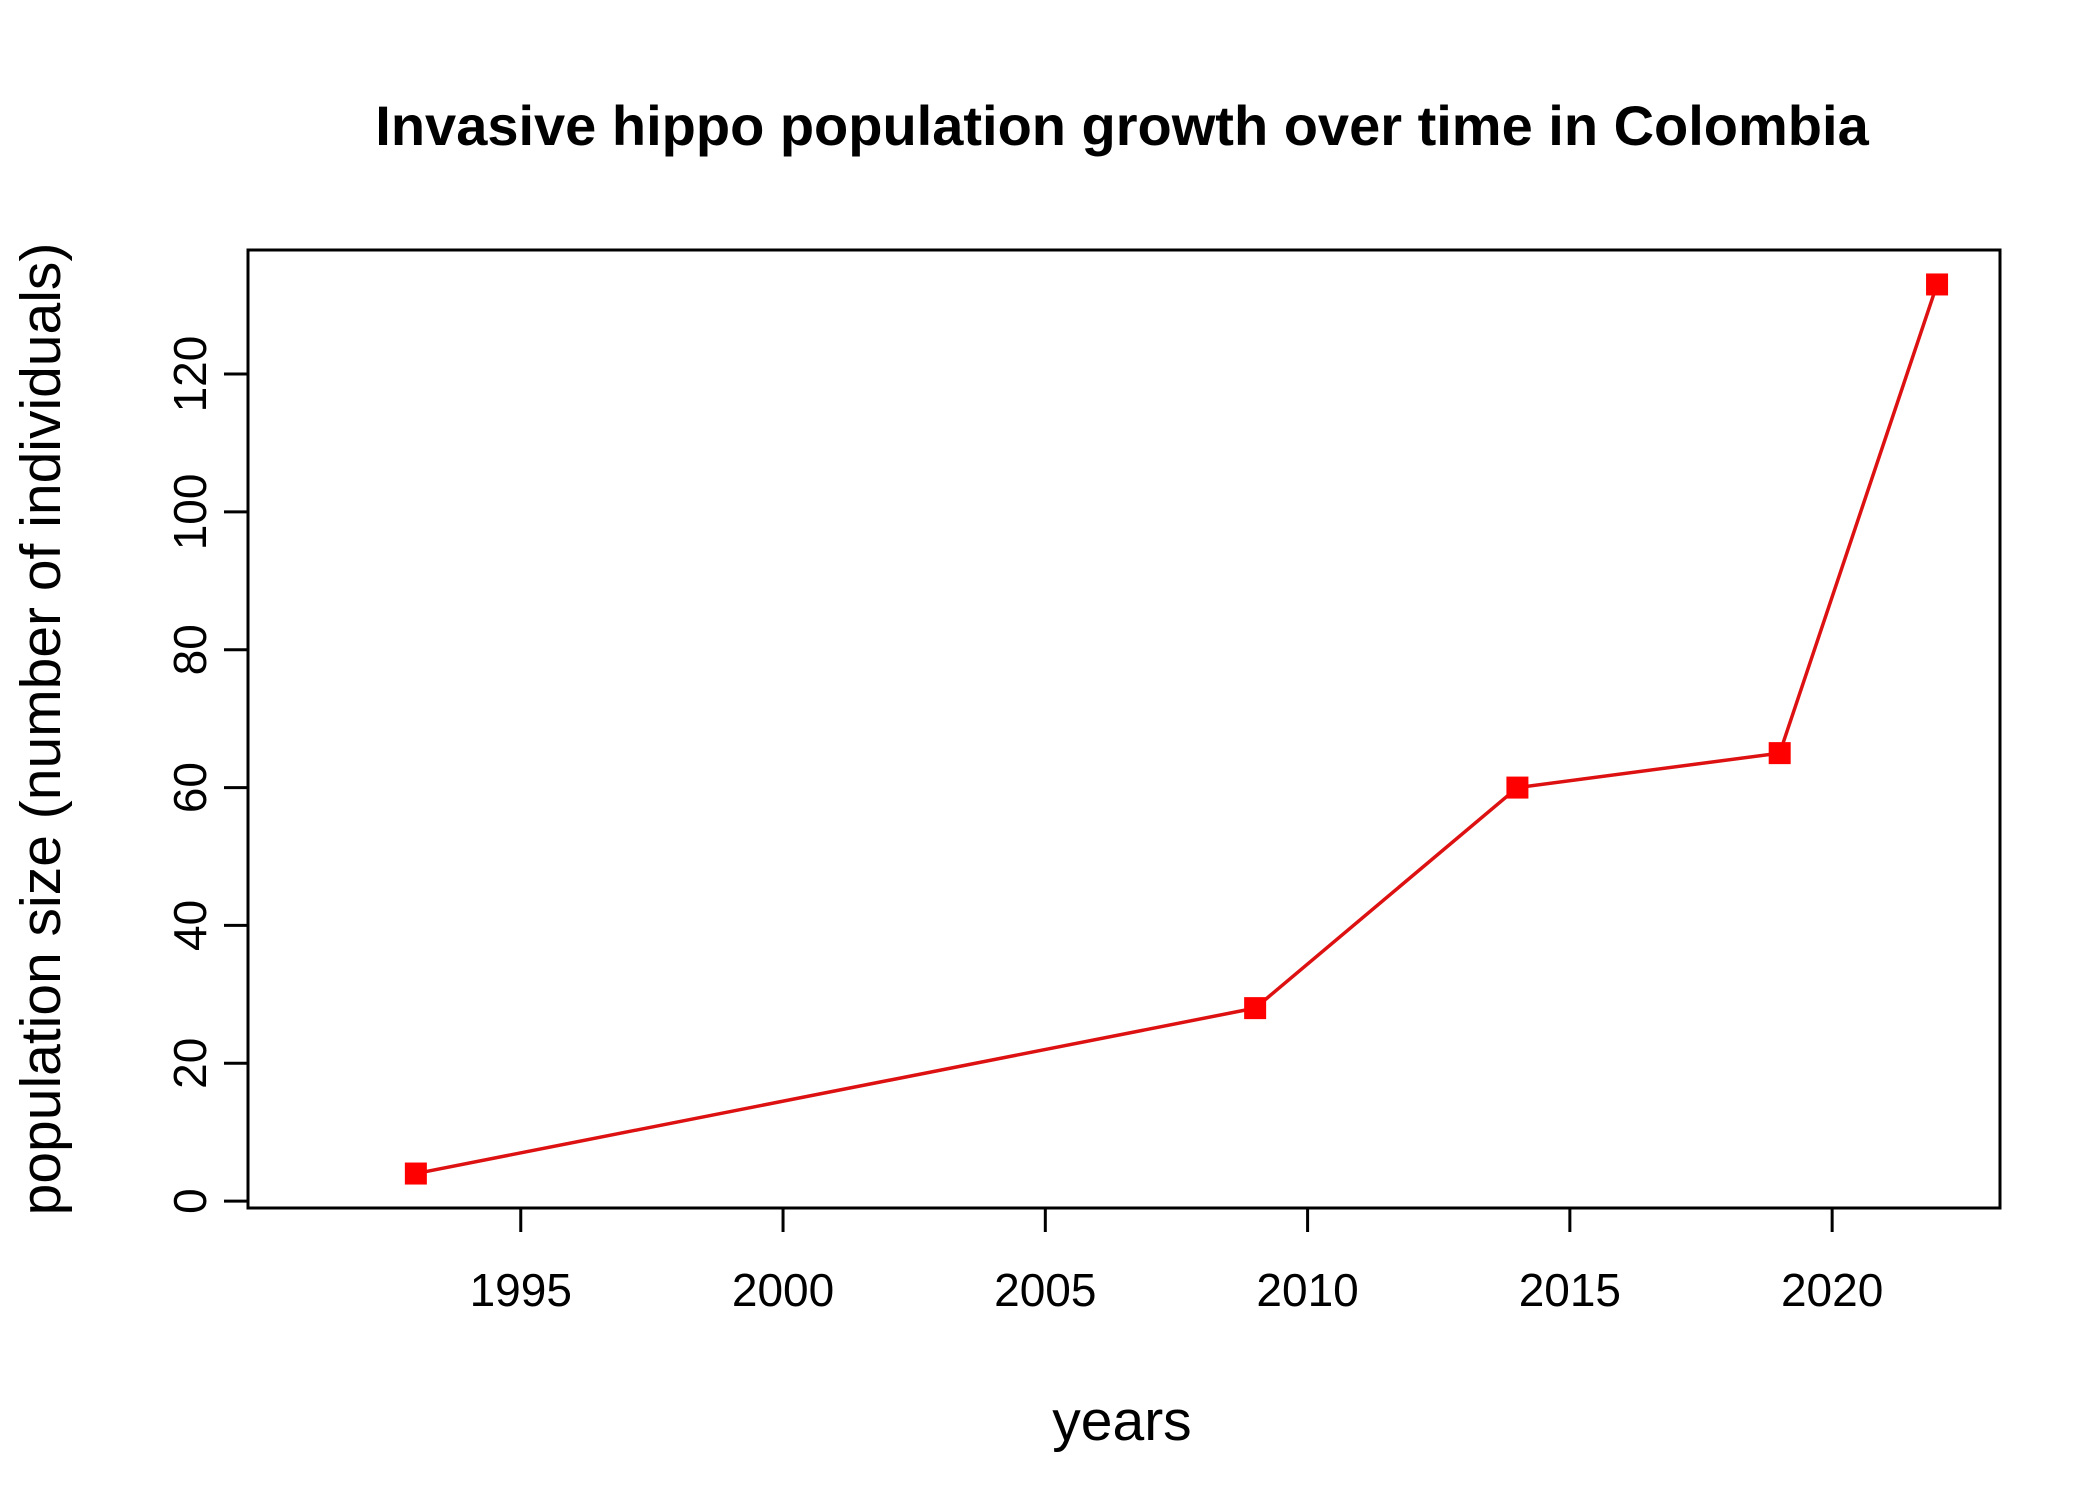 Image resolution: width=2100 pixels, height=1505 pixels. What do you see at coordinates (190, 1201) in the screenshot?
I see `y-tick-label: 0` at bounding box center [190, 1201].